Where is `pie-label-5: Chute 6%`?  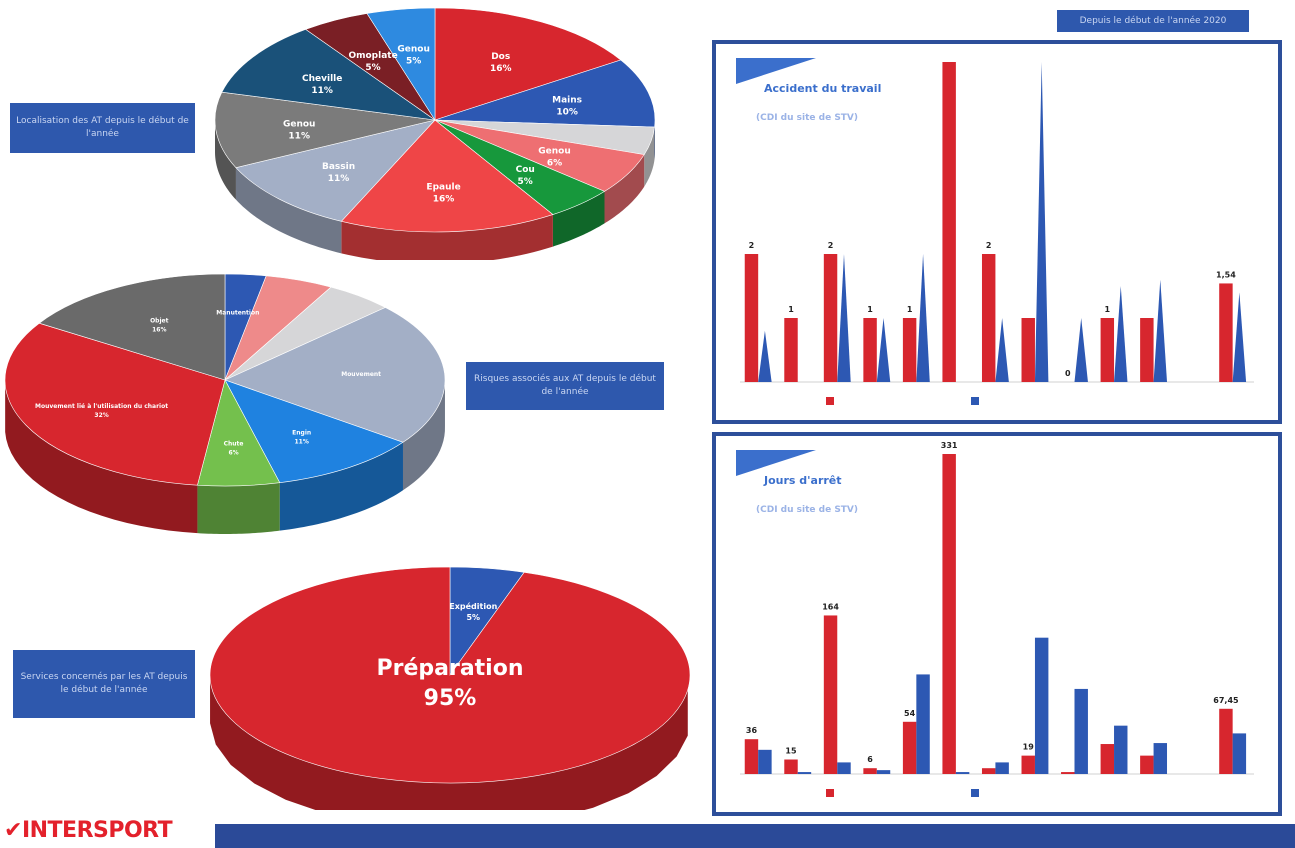 pie-label-5: Chute 6% is located at coordinates (234, 449).